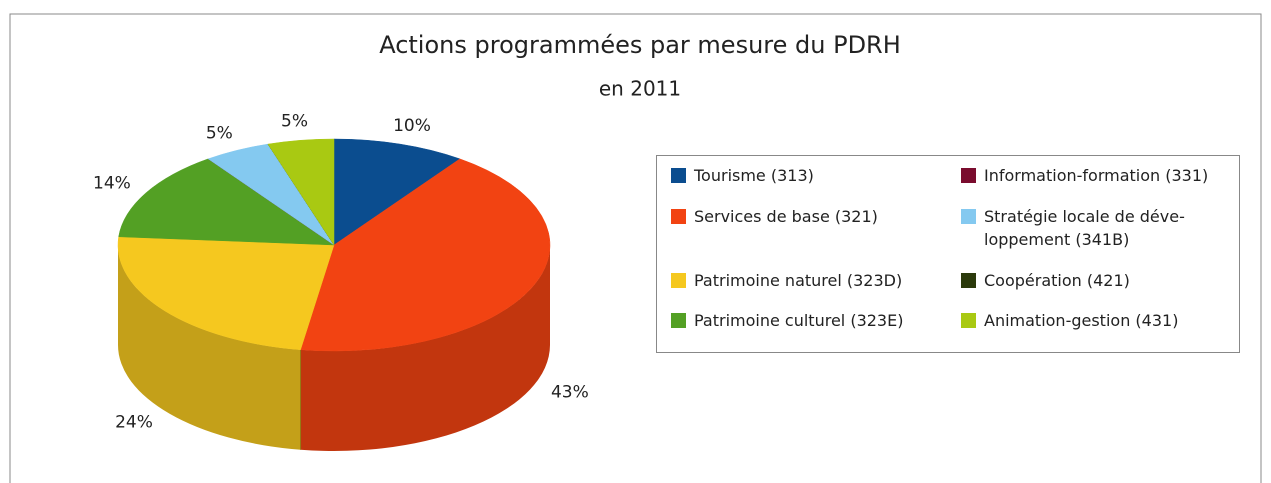  Describe the element at coordinates (640, 45) in the screenshot. I see `chart-title: Actions programmées par mesure du PDRH` at that location.